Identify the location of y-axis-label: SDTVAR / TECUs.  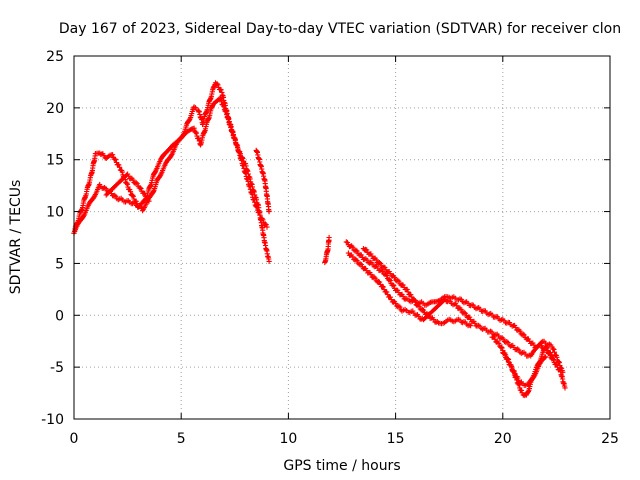
(16, 237).